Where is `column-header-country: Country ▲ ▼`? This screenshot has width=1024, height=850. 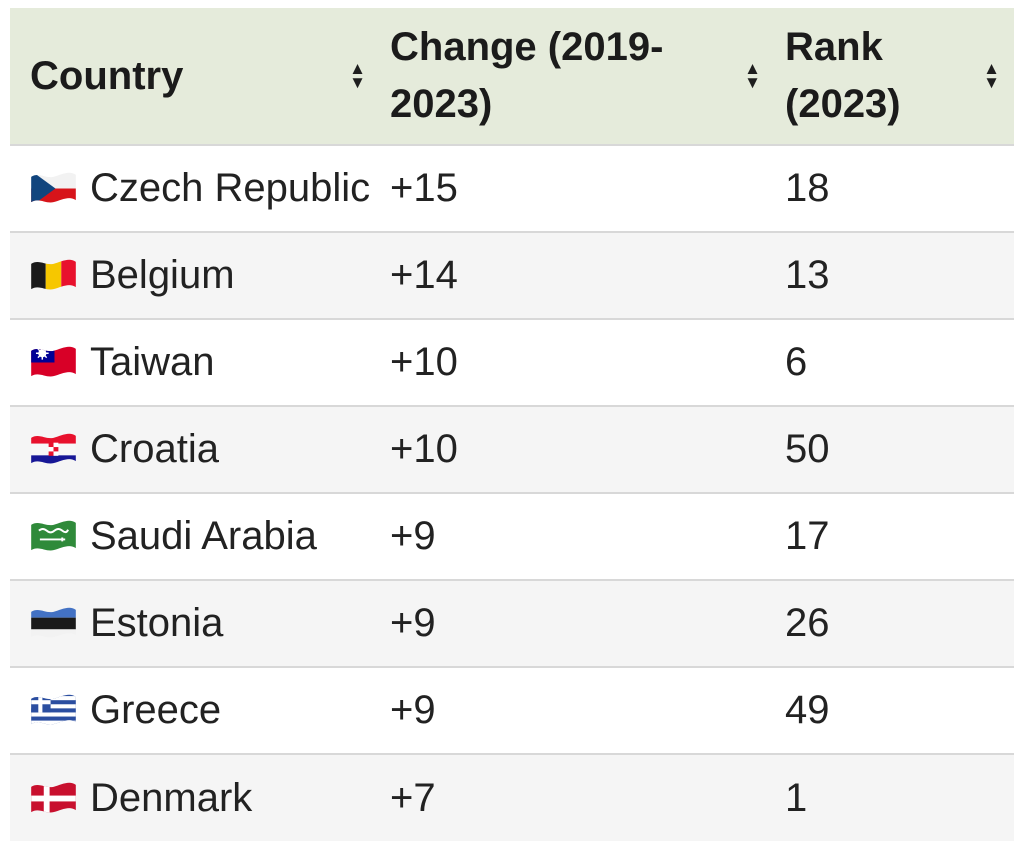 column-header-country: Country ▲ ▼ is located at coordinates (195, 76).